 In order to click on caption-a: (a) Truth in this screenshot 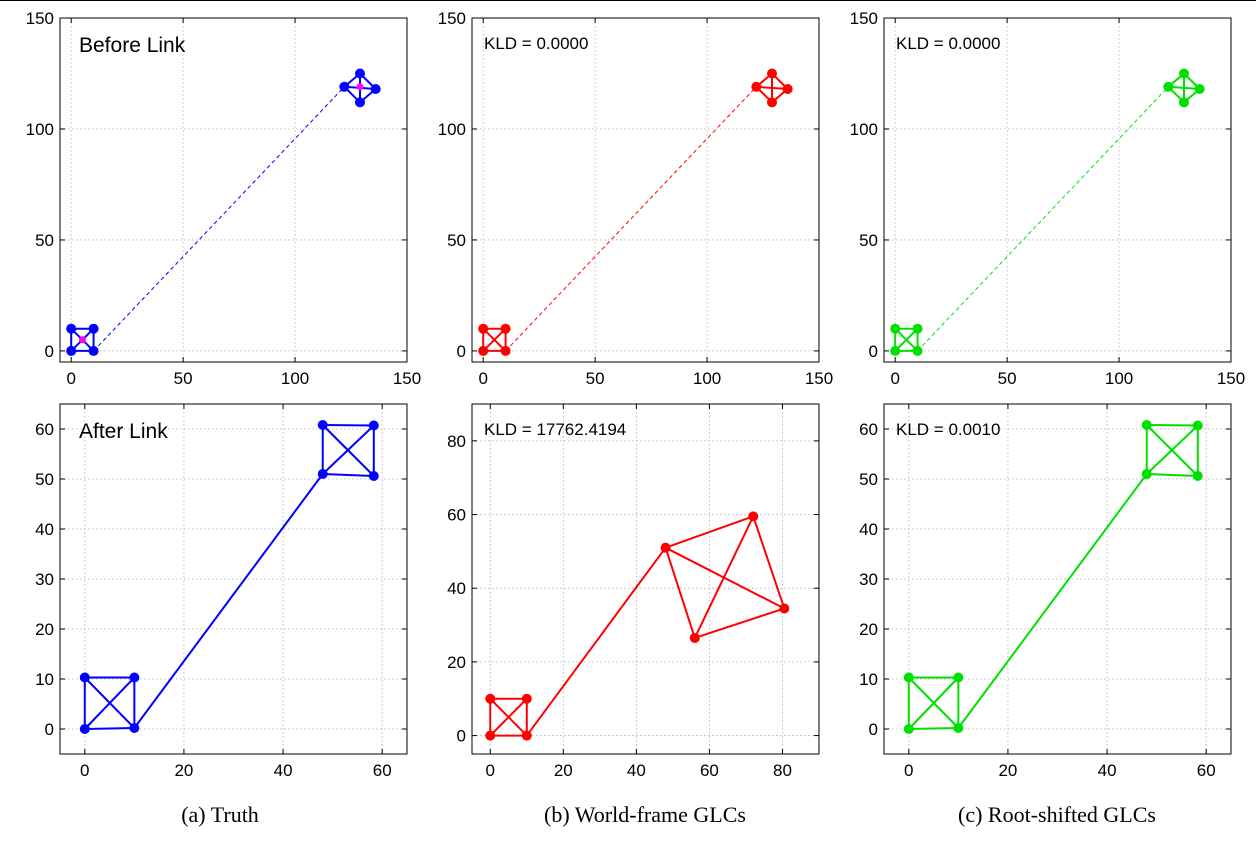, I will do `click(220, 814)`.